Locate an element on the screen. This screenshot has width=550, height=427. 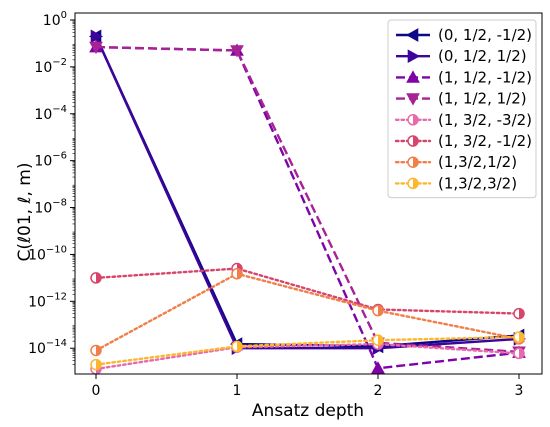
x-tick-label: 3 is located at coordinates (519, 391).